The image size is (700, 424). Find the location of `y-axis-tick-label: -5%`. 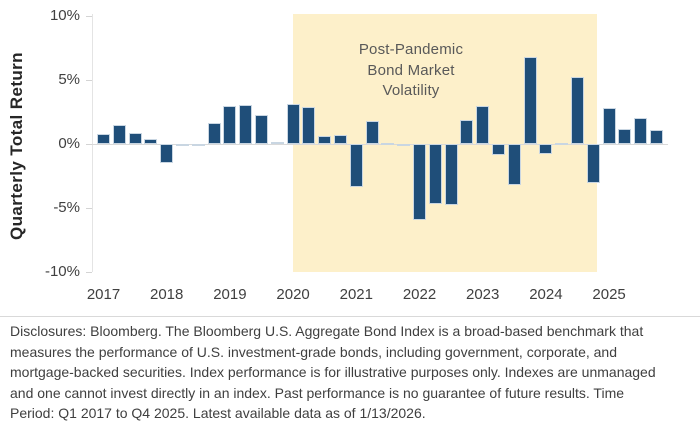

y-axis-tick-label: -5% is located at coordinates (66, 207).